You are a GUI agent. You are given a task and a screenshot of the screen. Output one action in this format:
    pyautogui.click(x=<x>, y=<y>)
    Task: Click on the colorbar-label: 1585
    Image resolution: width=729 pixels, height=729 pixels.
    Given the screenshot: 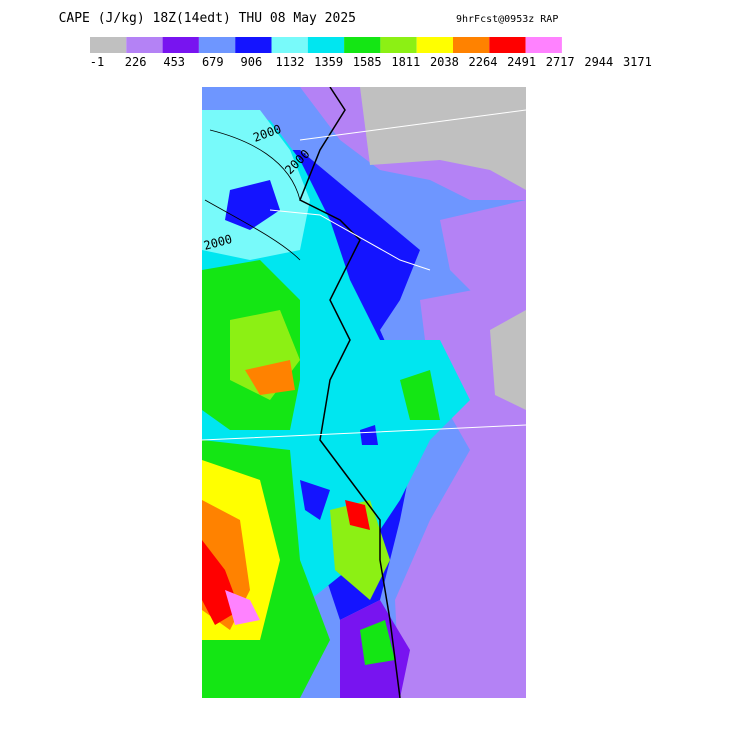 What is the action you would take?
    pyautogui.click(x=367, y=62)
    